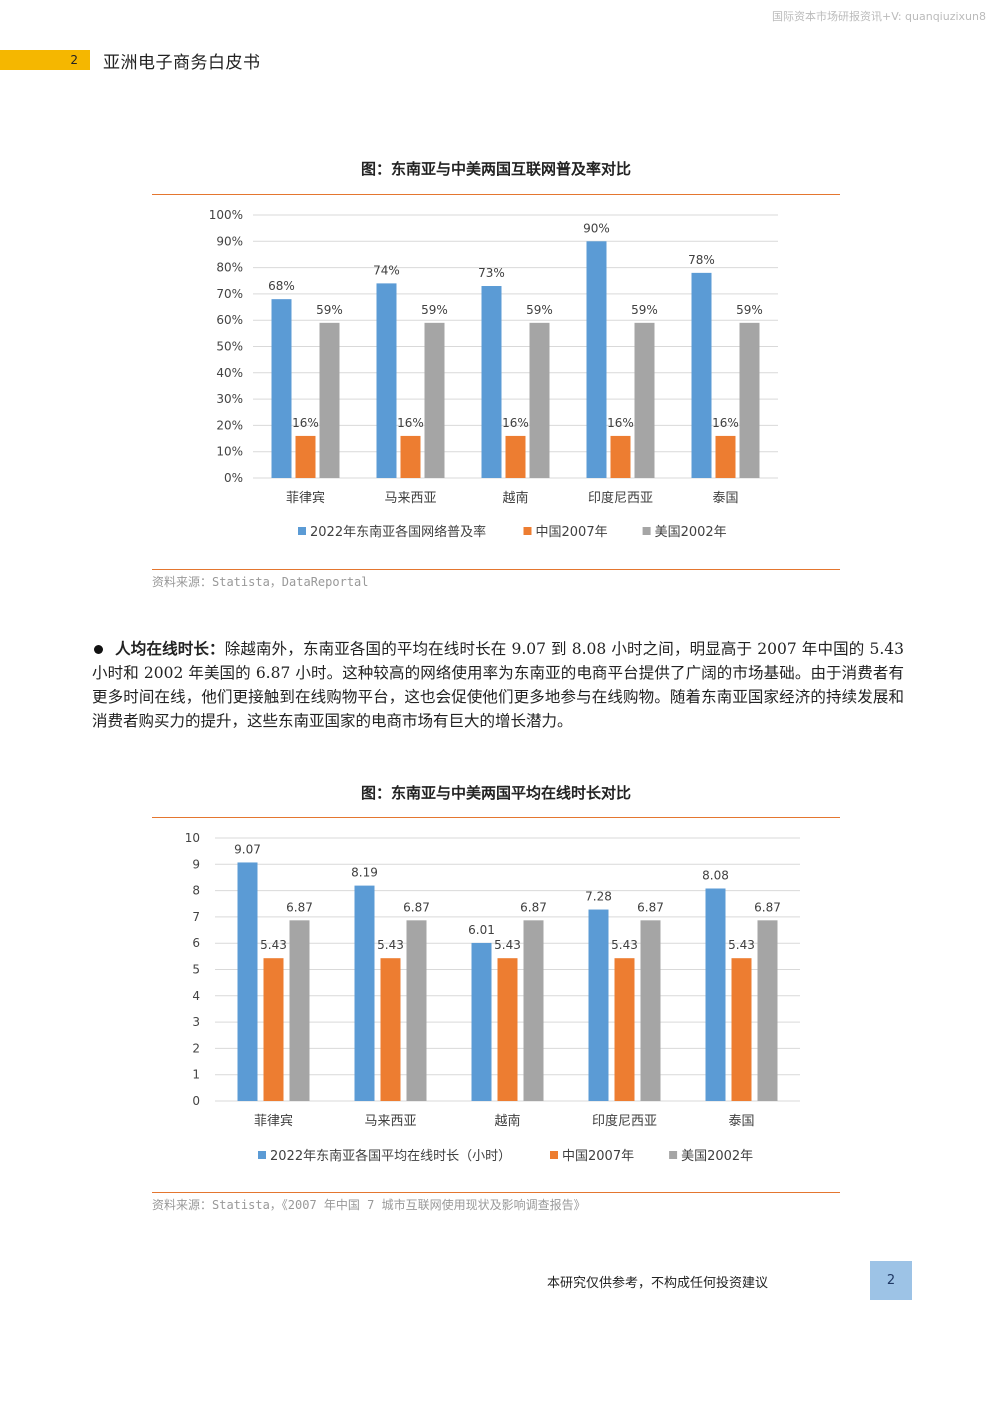 The height and width of the screenshot is (1403, 992). Describe the element at coordinates (281, 286) in the screenshot. I see `chart1-data-label: 68%` at that location.